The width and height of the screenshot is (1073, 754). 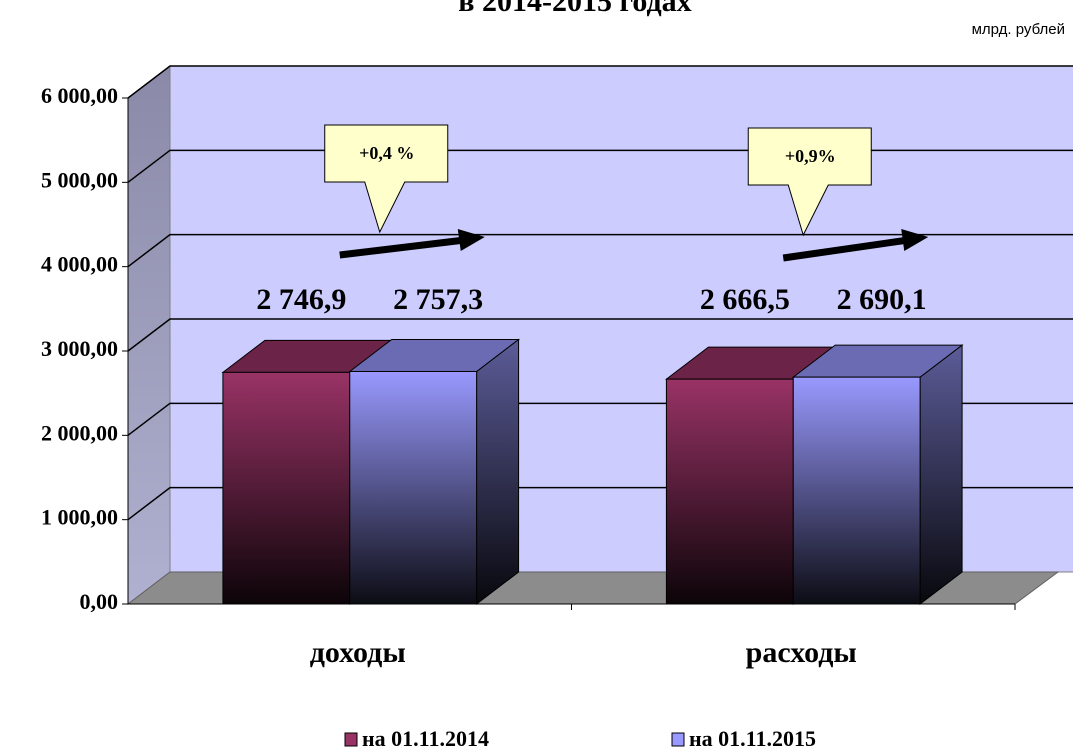 I want to click on legend-label: на 01.11.2014, so click(x=425, y=738).